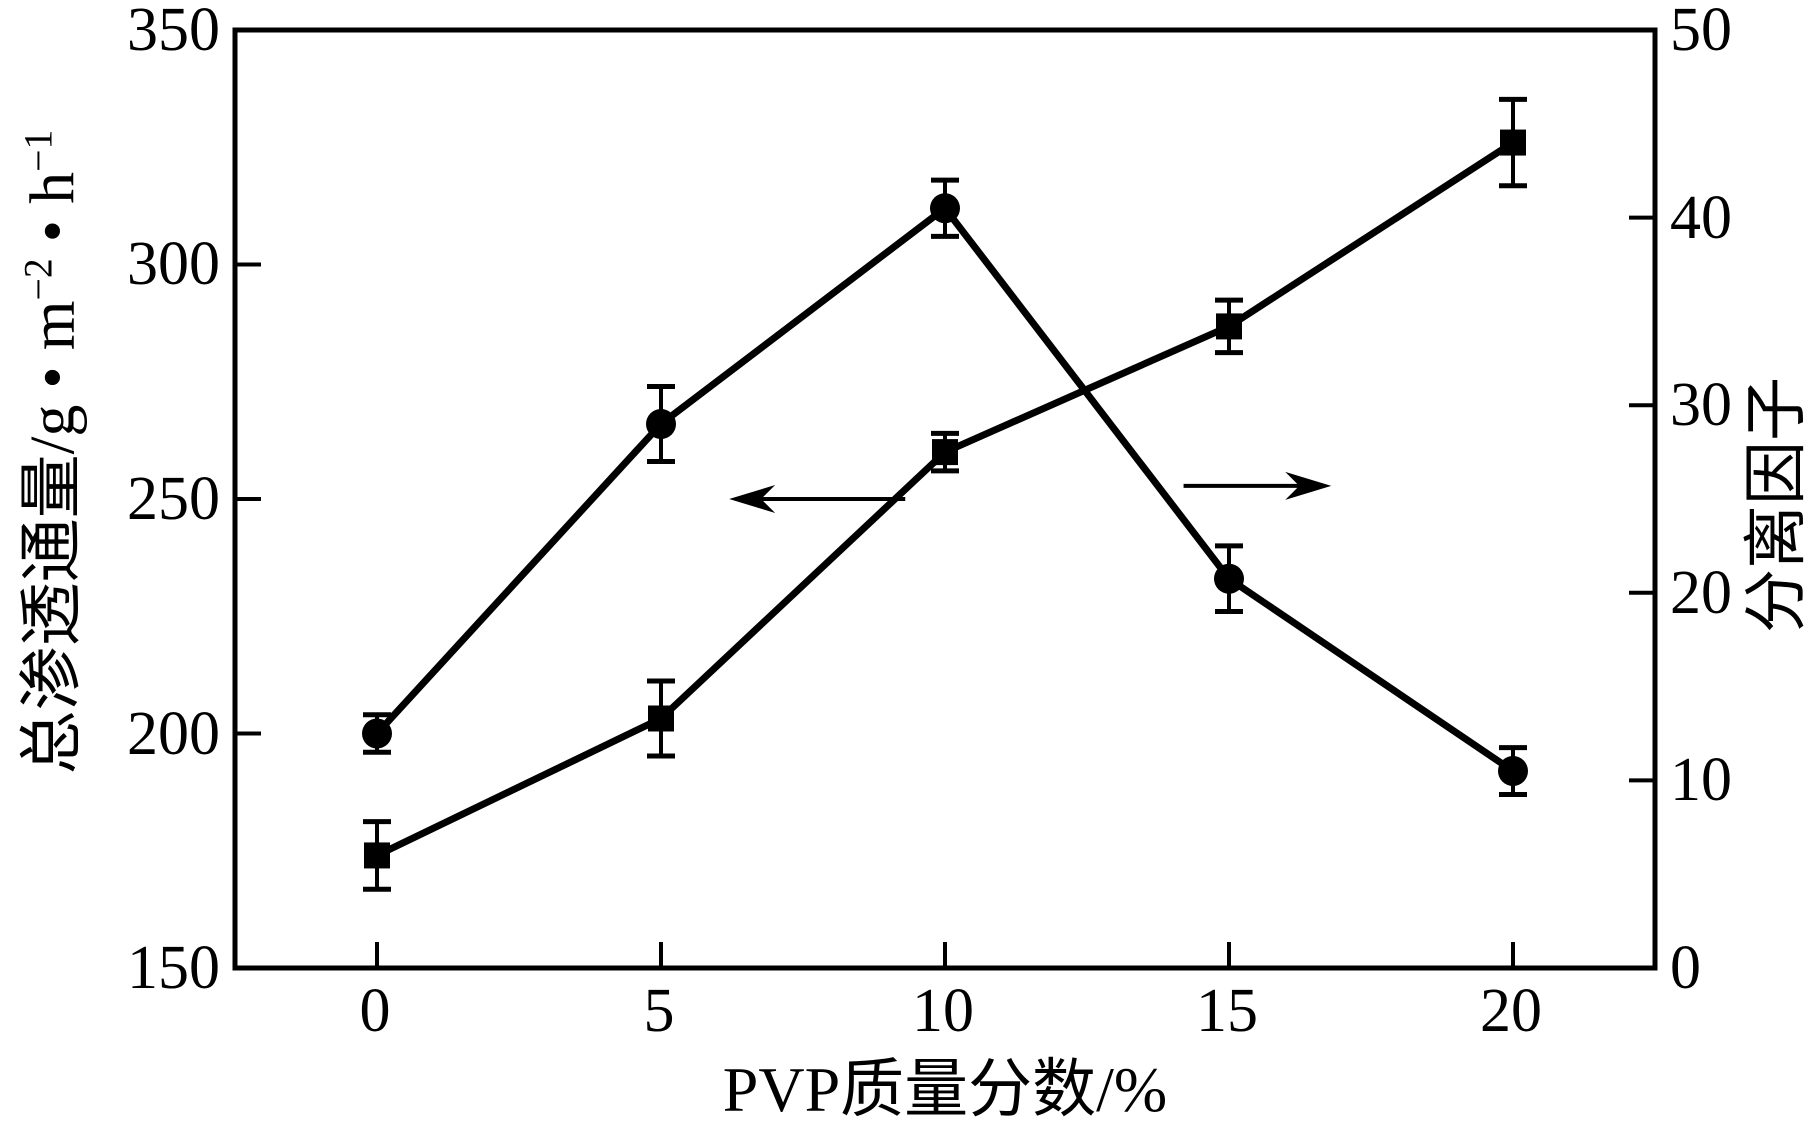  Describe the element at coordinates (173, 32) in the screenshot. I see `left-axis-tick-label: 350` at that location.